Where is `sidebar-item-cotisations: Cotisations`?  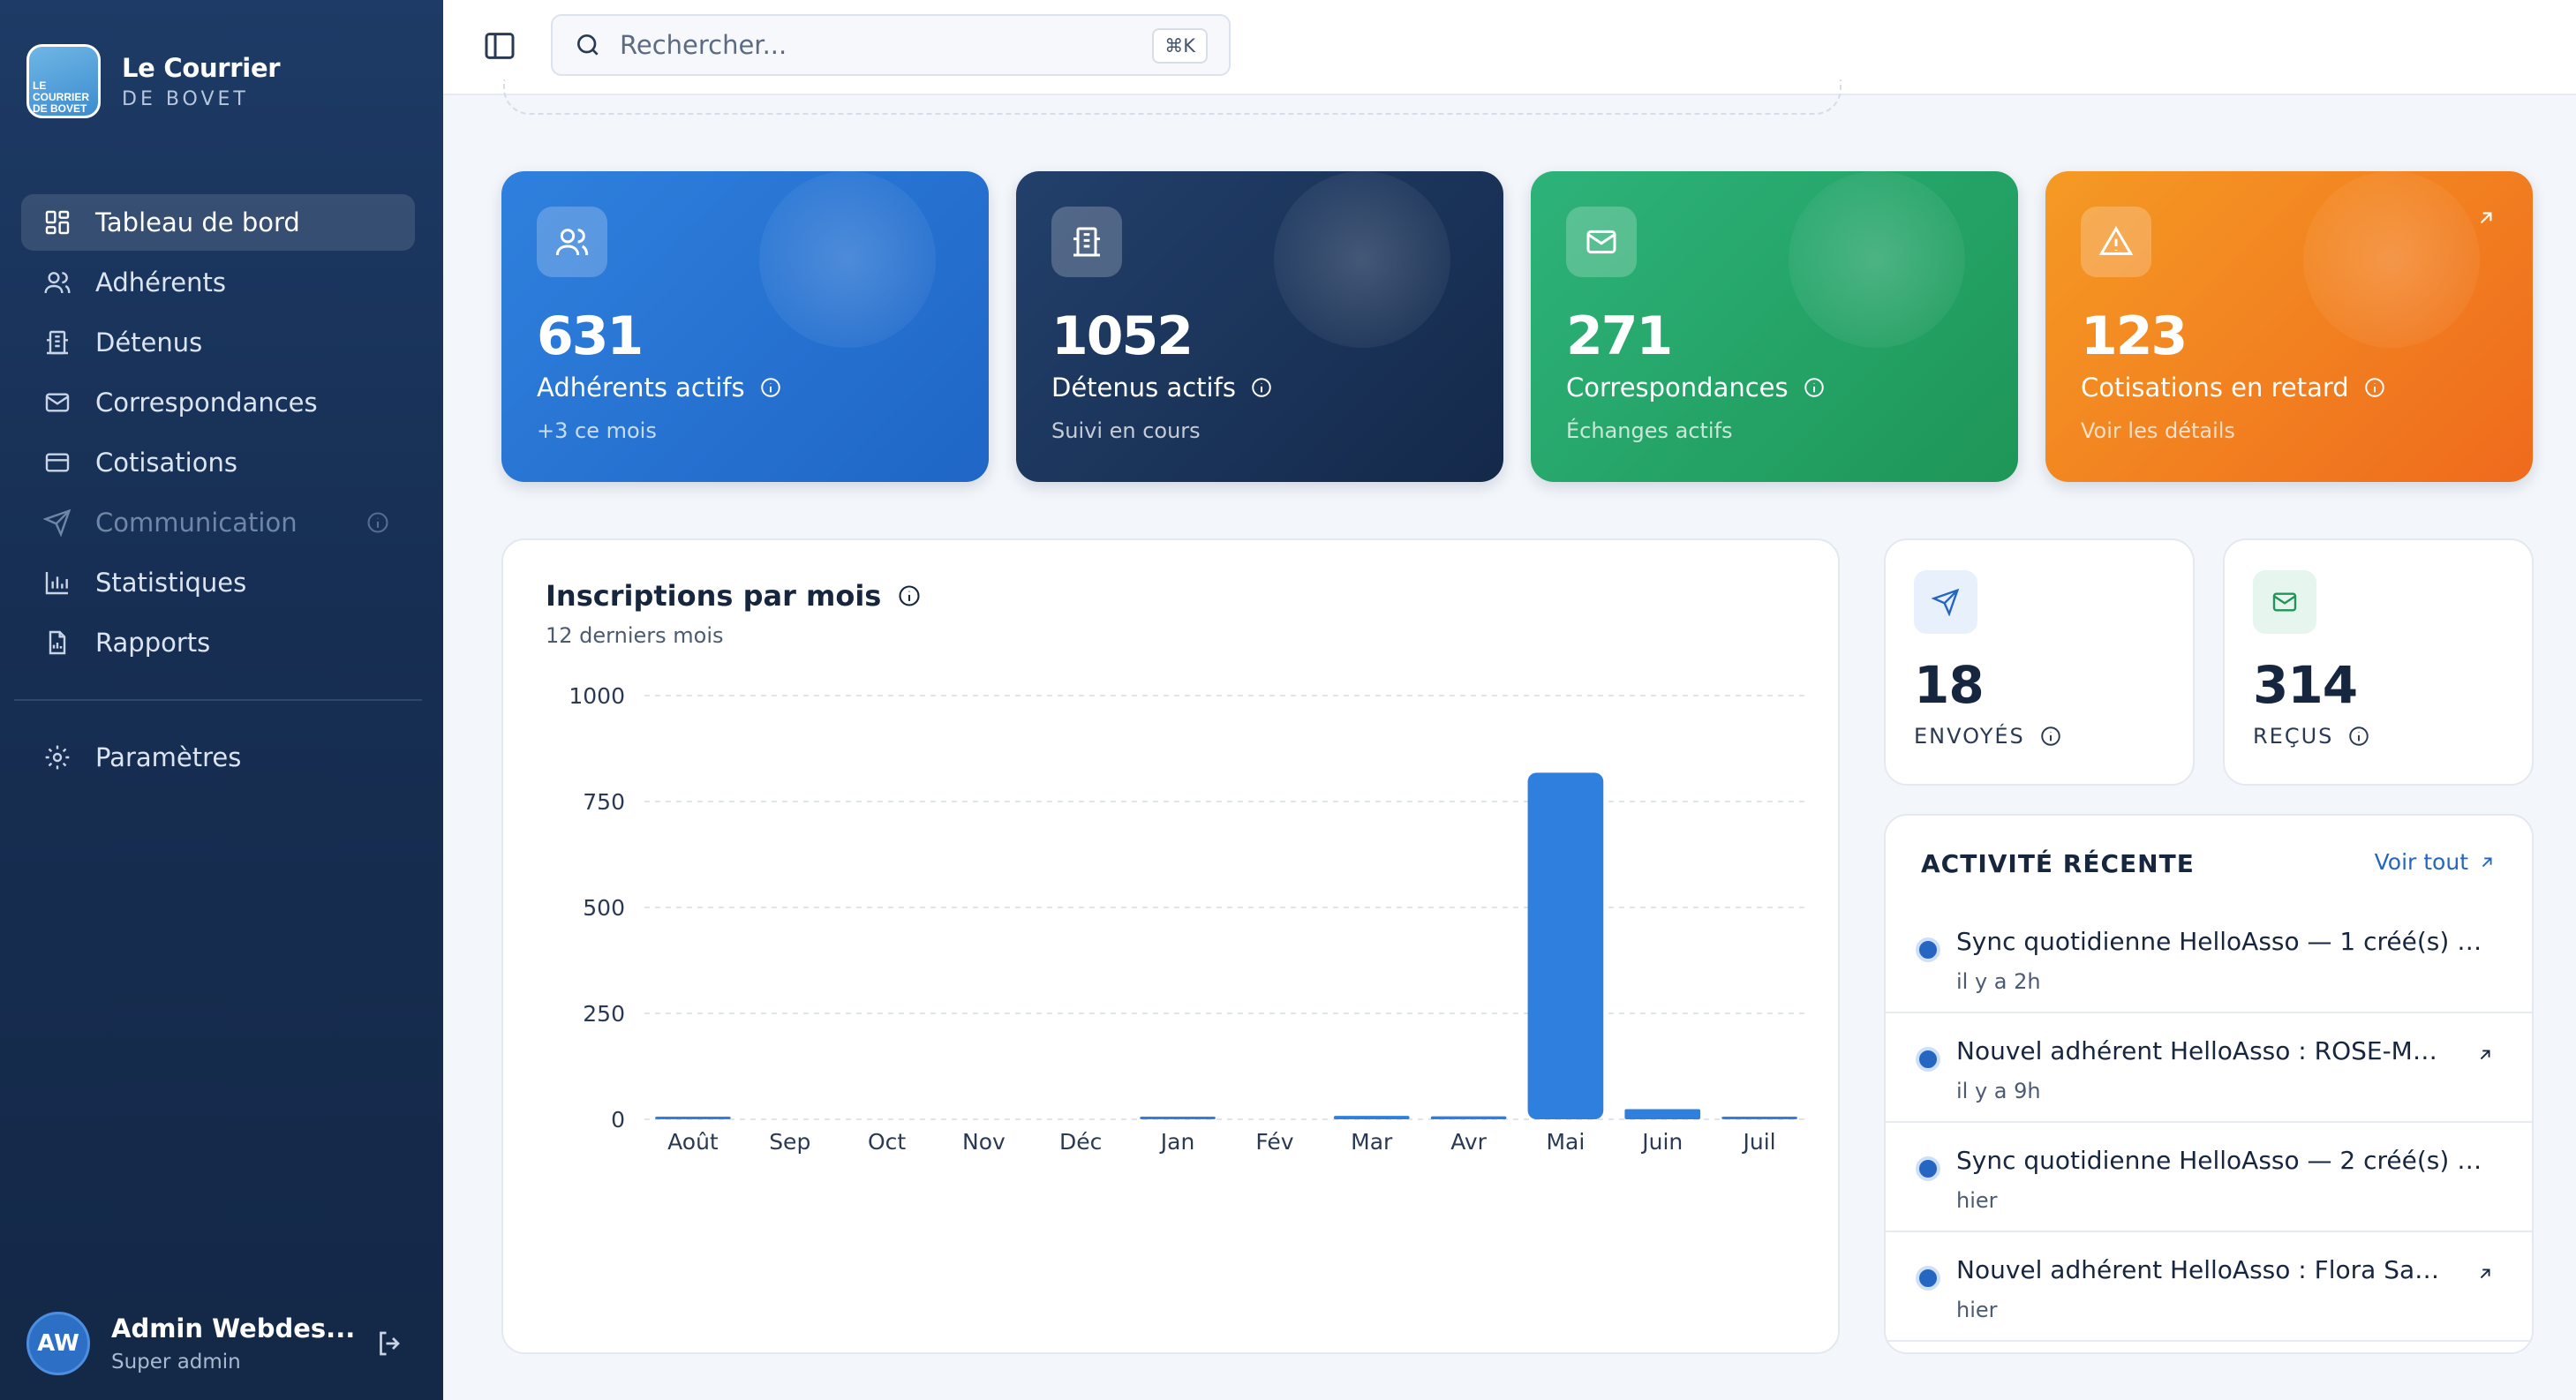
sidebar-item-cotisations: Cotisations is located at coordinates (218, 462).